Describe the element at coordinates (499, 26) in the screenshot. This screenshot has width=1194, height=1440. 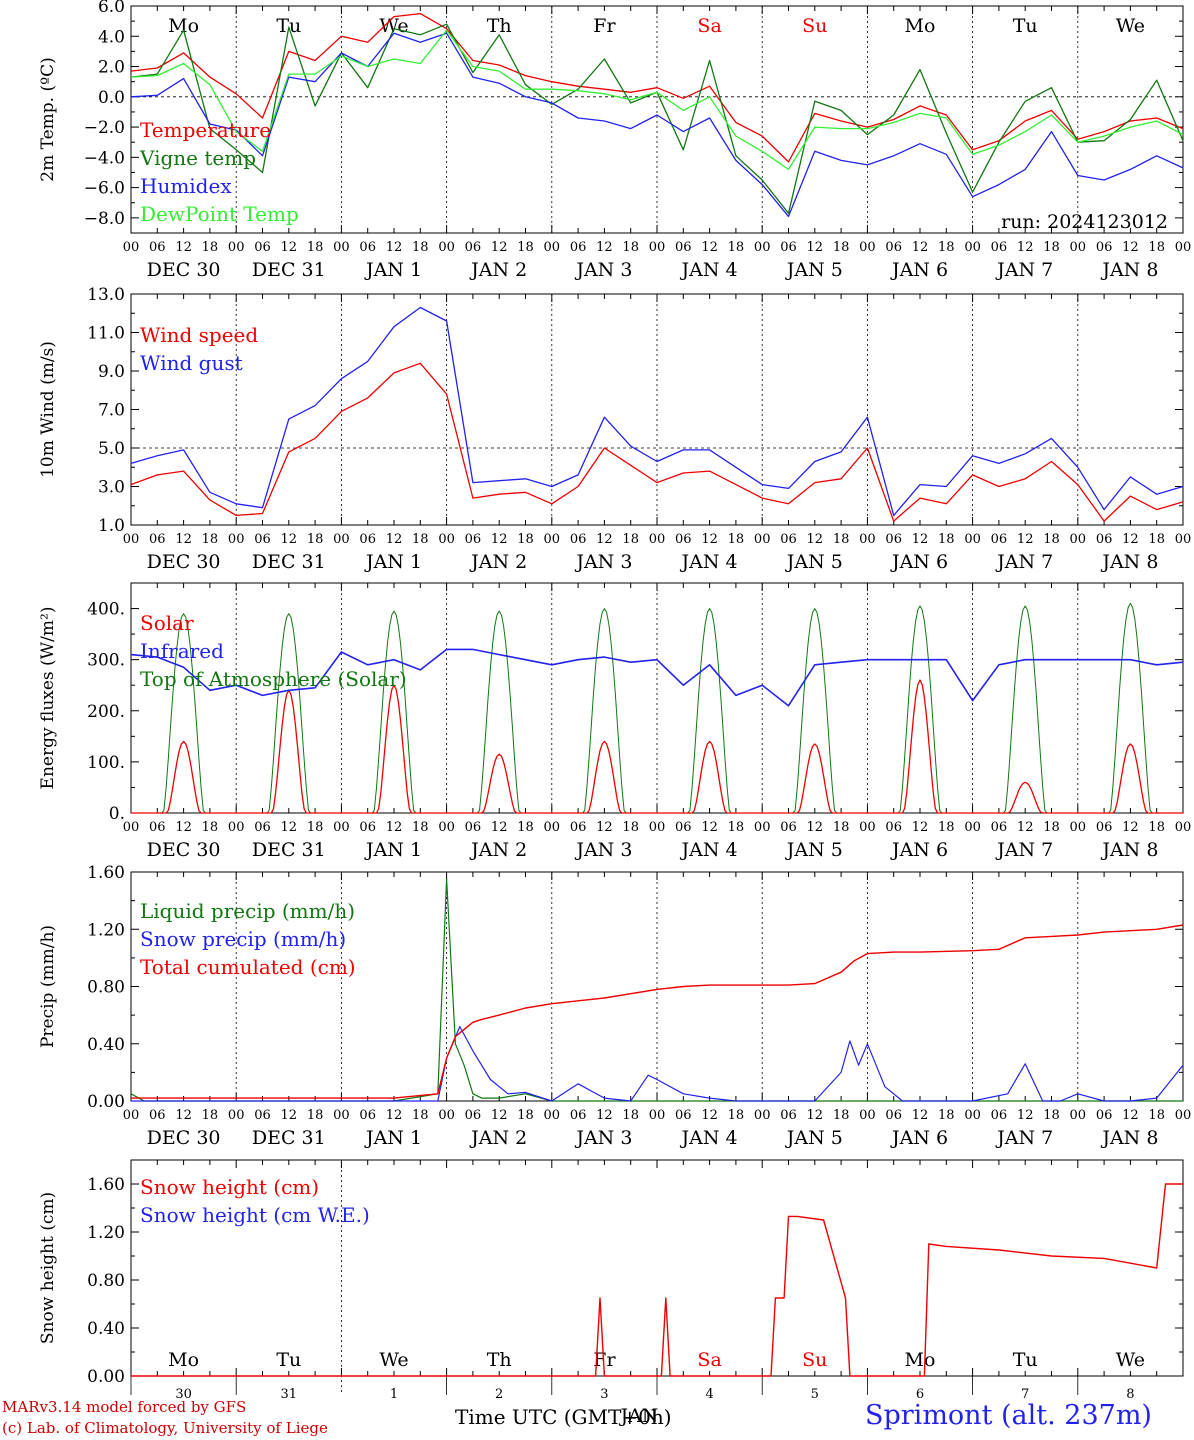
I see `weekday-label: Th` at that location.